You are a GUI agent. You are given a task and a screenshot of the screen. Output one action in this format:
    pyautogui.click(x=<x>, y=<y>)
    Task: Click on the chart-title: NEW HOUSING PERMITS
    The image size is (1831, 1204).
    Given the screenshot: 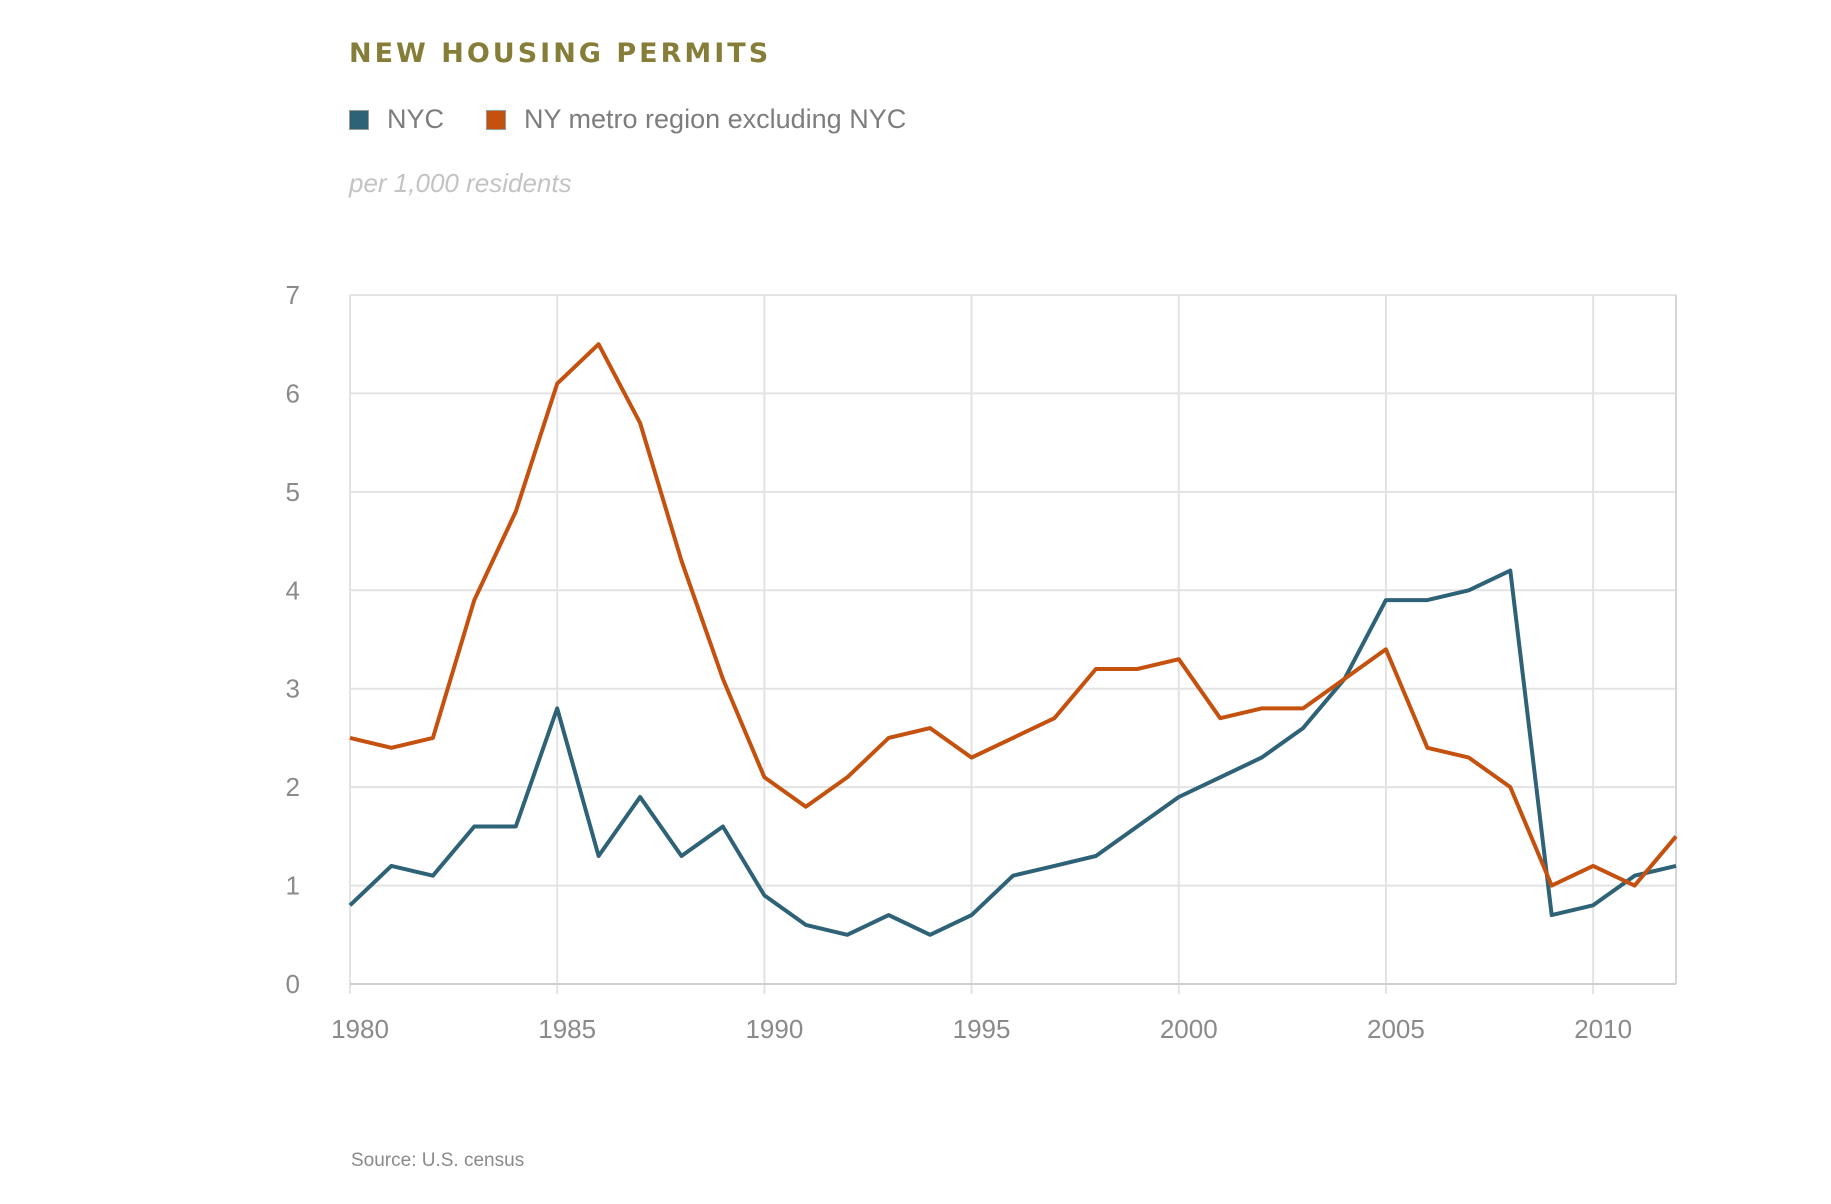 What is the action you would take?
    pyautogui.click(x=560, y=53)
    